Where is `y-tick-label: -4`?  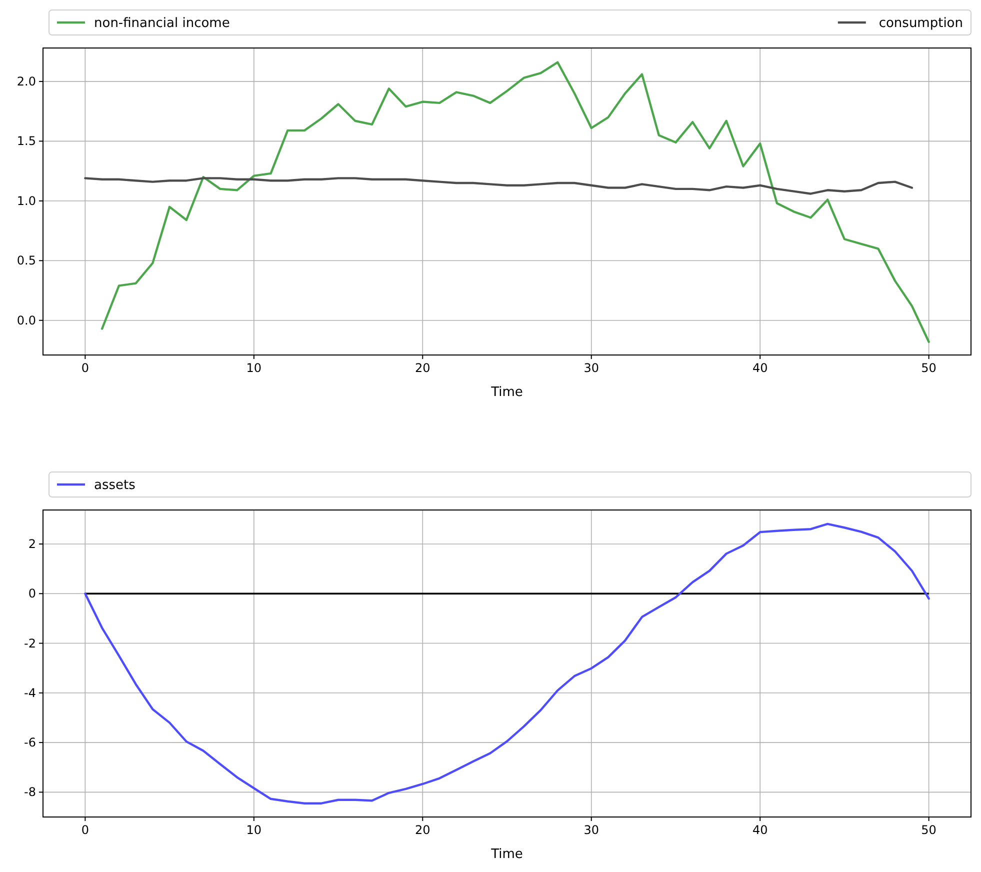
y-tick-label: -4 is located at coordinates (30, 693).